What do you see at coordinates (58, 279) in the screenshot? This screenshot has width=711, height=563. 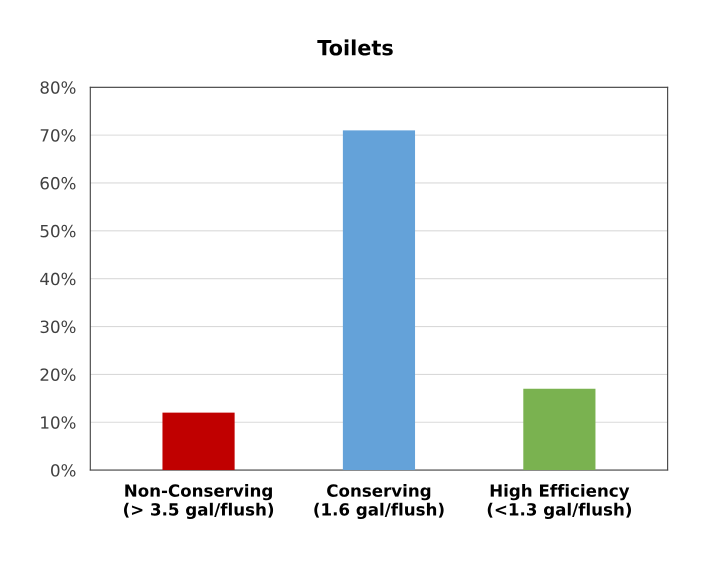 I see `y-tick-label: 40%` at bounding box center [58, 279].